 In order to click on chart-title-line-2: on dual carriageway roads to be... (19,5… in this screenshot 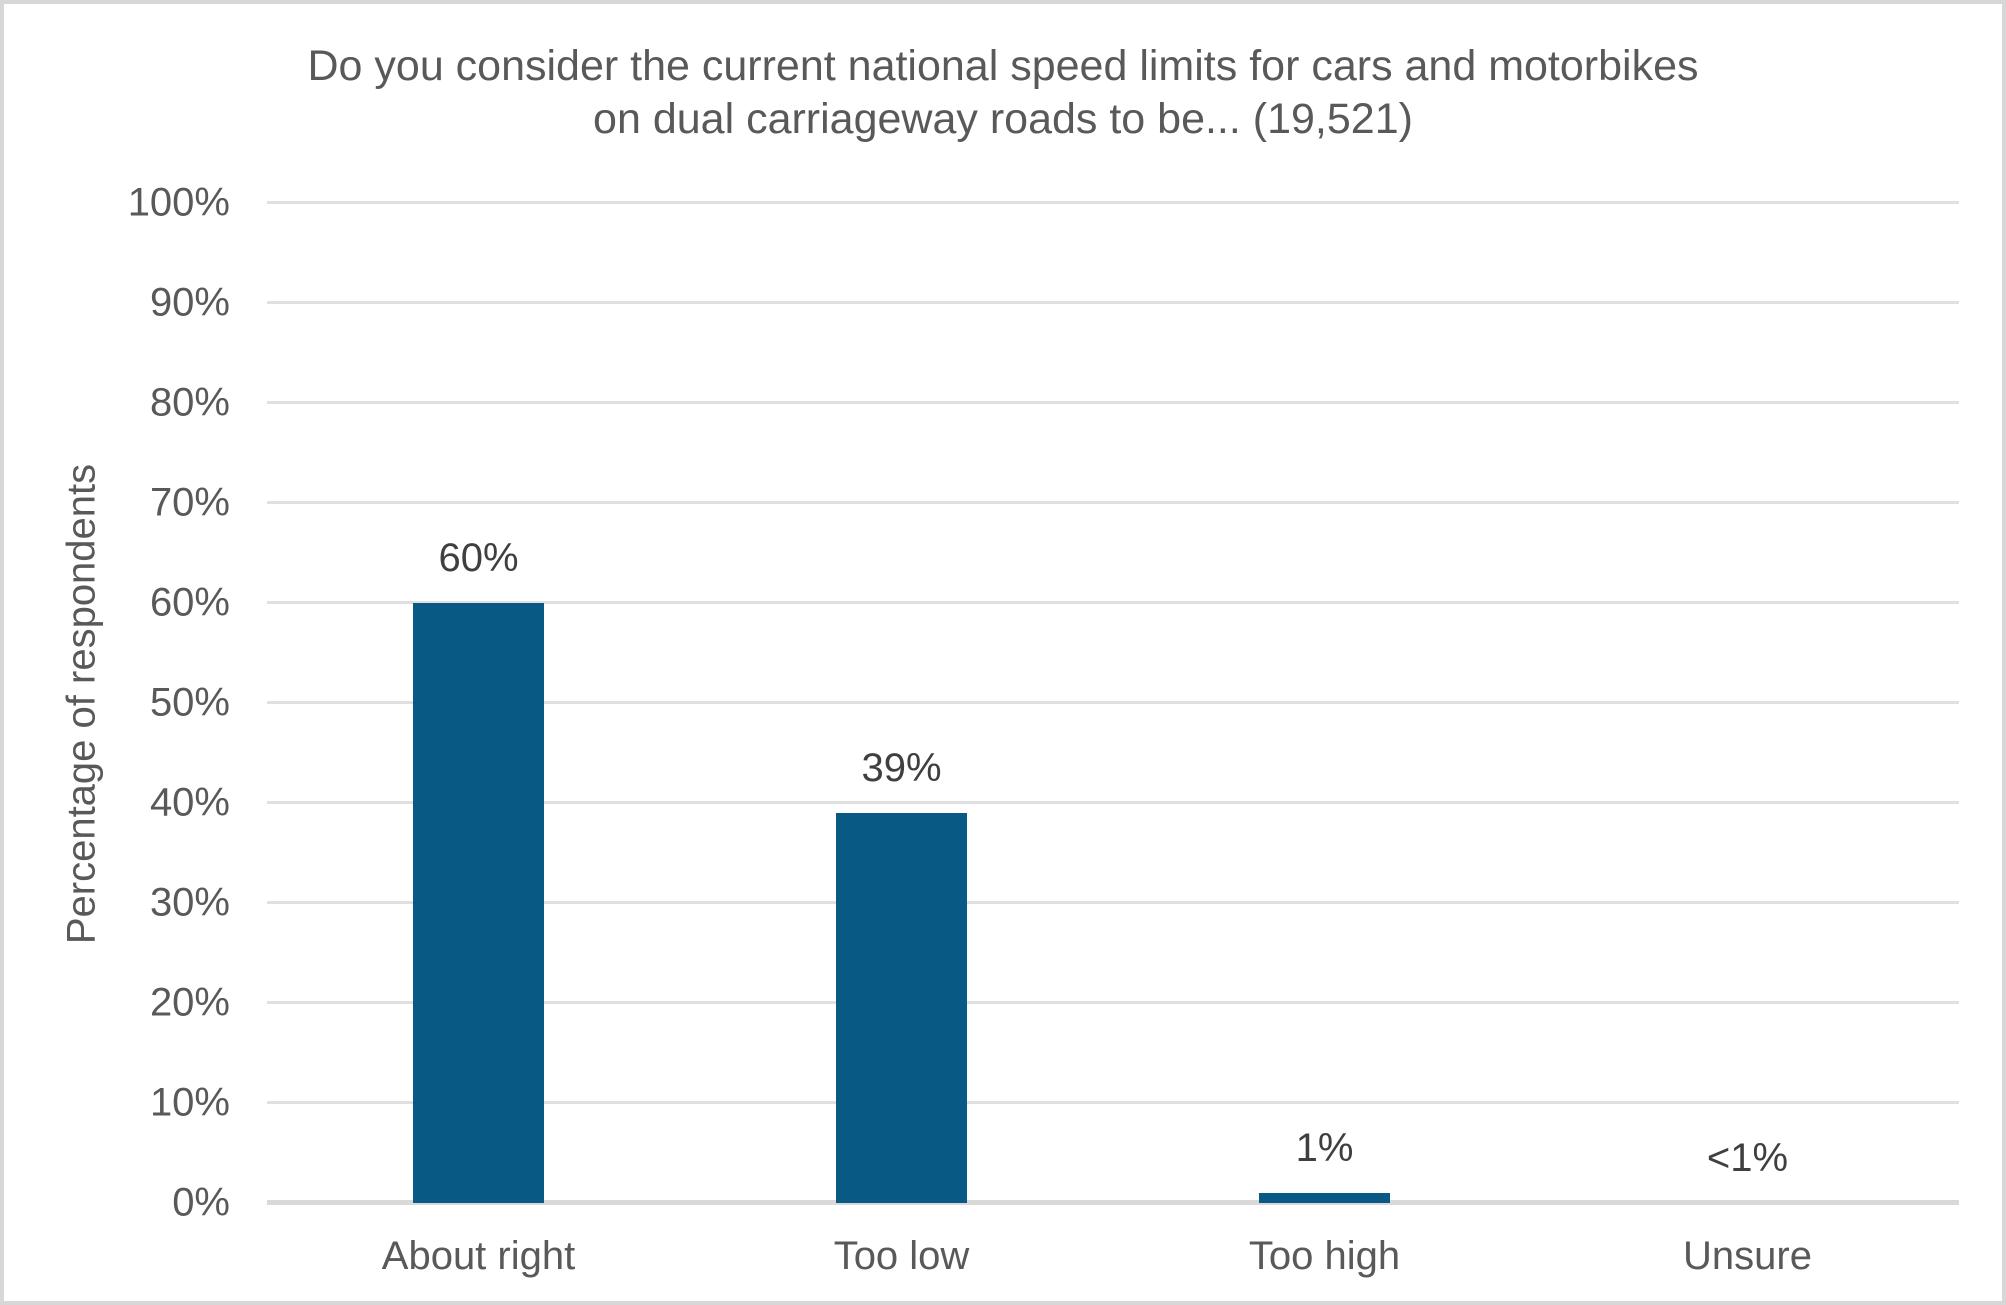, I will do `click(1003, 119)`.